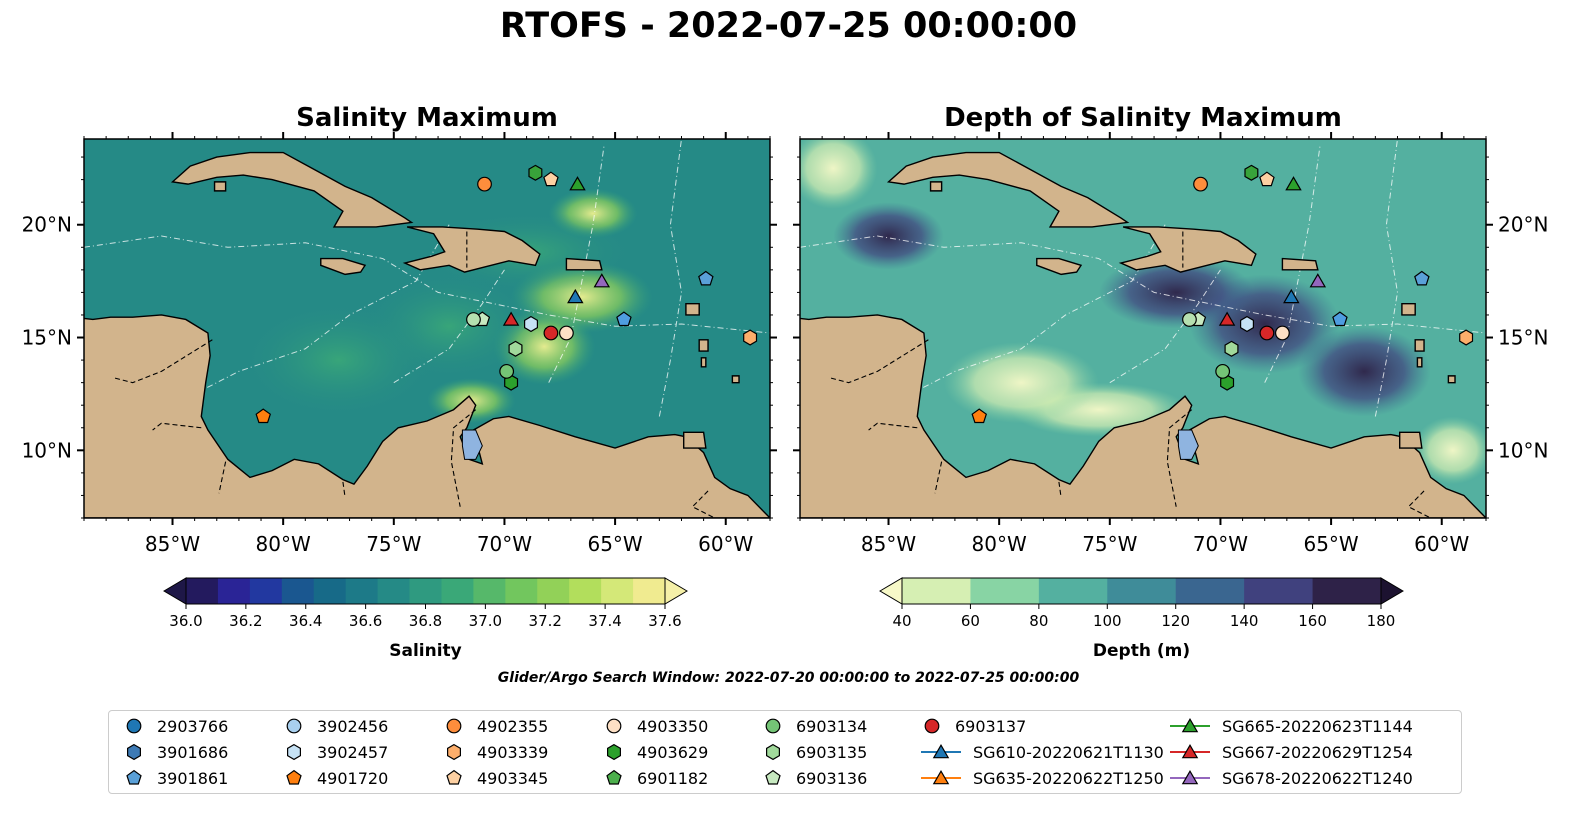 This screenshot has height=827, width=1577. What do you see at coordinates (513, 726) in the screenshot?
I see `legend-label: 4902355` at bounding box center [513, 726].